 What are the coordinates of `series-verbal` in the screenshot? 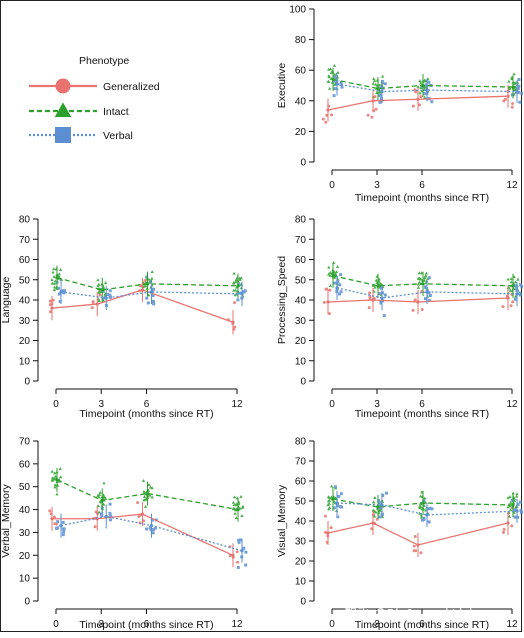 It's located at (427, 293).